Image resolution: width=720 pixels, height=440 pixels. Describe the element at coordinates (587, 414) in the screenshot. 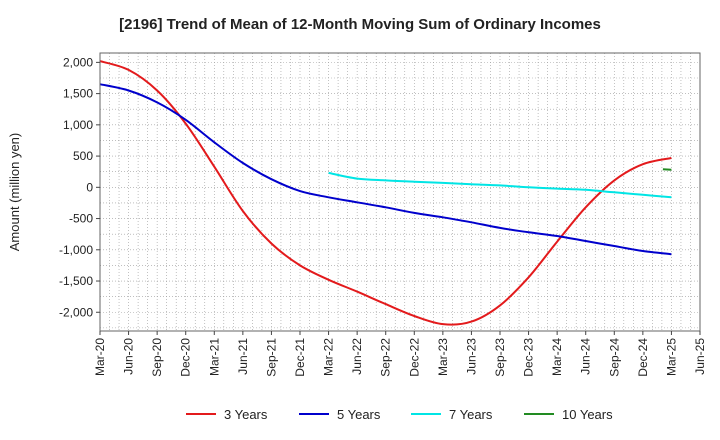

I see `legend-label: 10 Years` at that location.